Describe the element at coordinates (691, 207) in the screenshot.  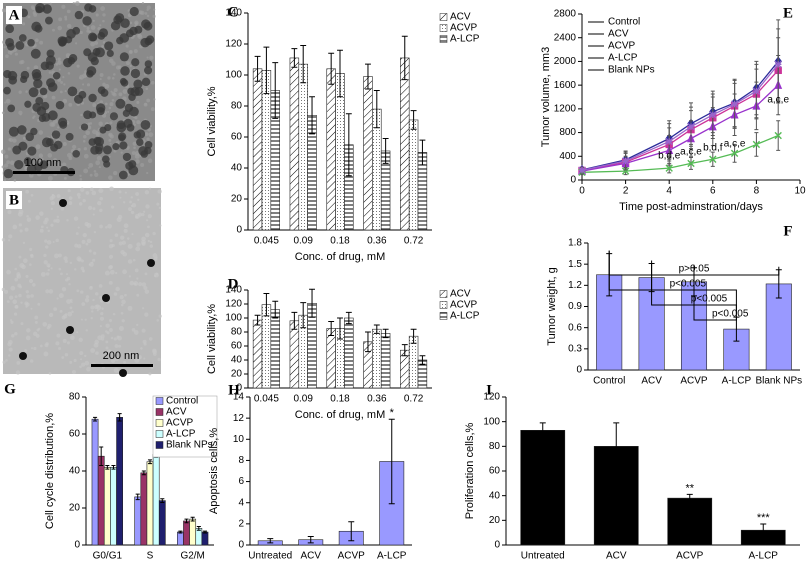
I see `x-axis-label: Time post-adminstration/days` at that location.